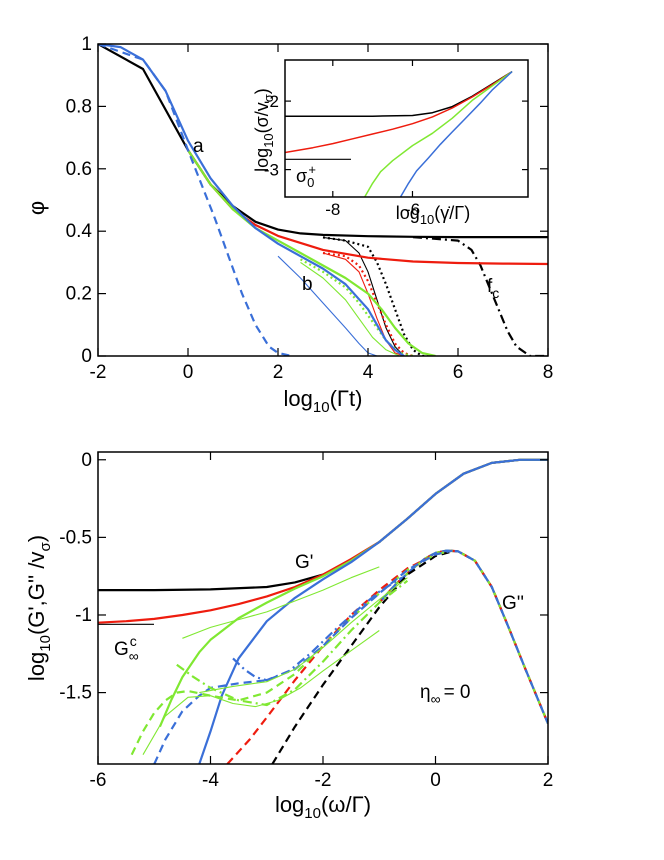  I want to click on label-fc-sub: c, so click(495, 293).